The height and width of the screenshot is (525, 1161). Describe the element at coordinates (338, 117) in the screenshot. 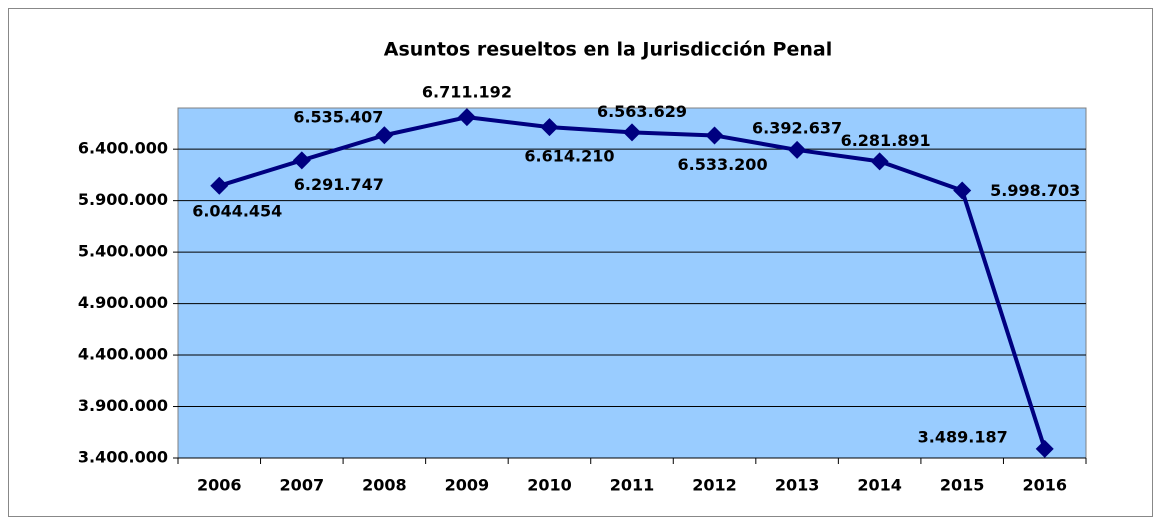

I see `data-label: 6.535.407` at that location.